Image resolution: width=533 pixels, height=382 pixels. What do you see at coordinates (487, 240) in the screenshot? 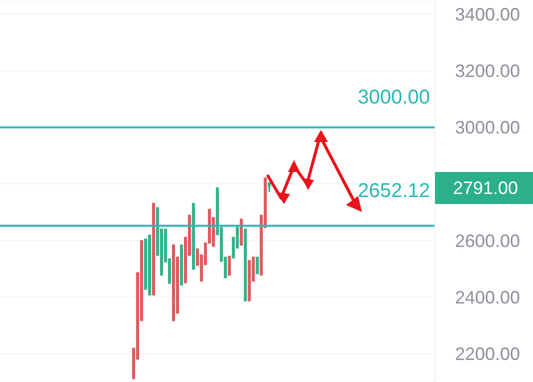
I see `y-tick-label: 2600.00` at bounding box center [487, 240].